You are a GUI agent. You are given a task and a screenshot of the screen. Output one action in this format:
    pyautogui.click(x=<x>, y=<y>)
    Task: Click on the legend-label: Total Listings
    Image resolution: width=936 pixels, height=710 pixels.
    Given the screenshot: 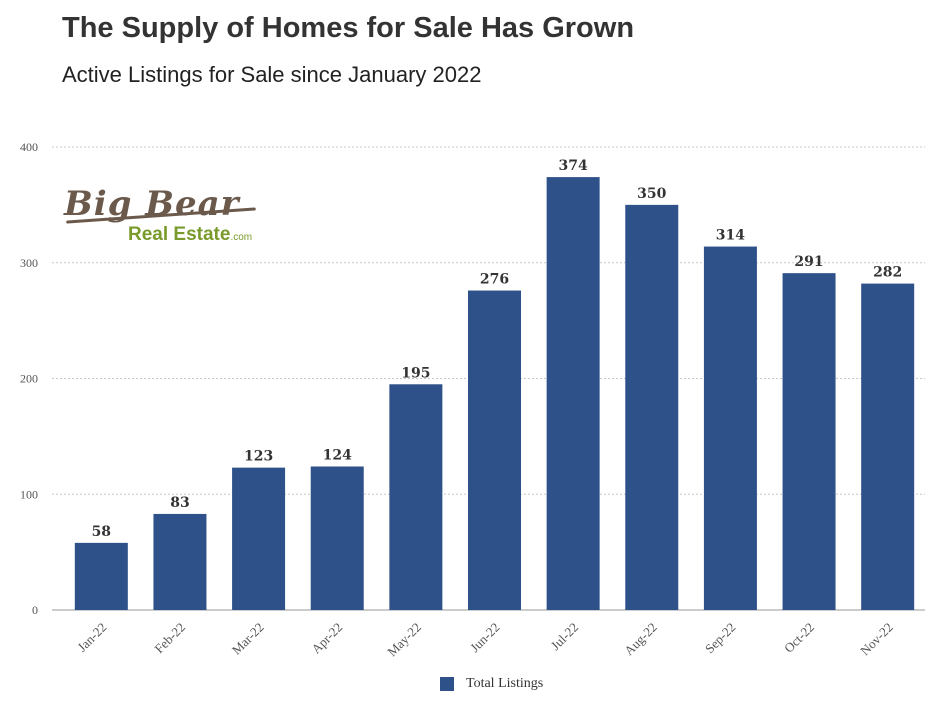 What is the action you would take?
    pyautogui.click(x=505, y=683)
    